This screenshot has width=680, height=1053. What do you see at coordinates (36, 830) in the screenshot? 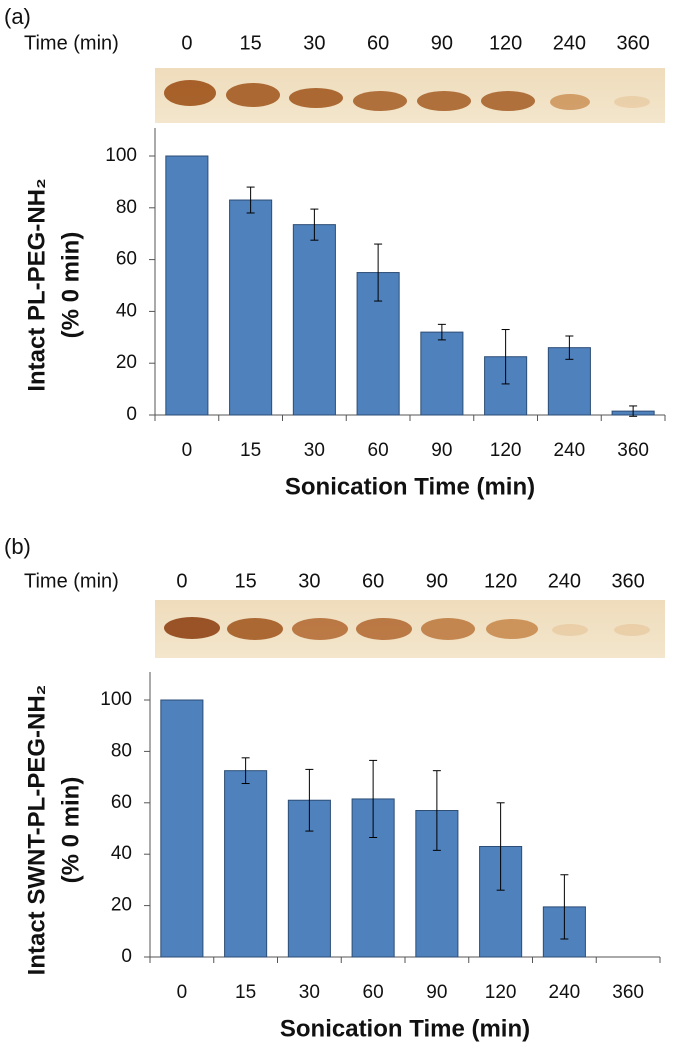
I see `y-axis-title: Intact SWNT-PL-PEG-NH₂` at bounding box center [36, 830].